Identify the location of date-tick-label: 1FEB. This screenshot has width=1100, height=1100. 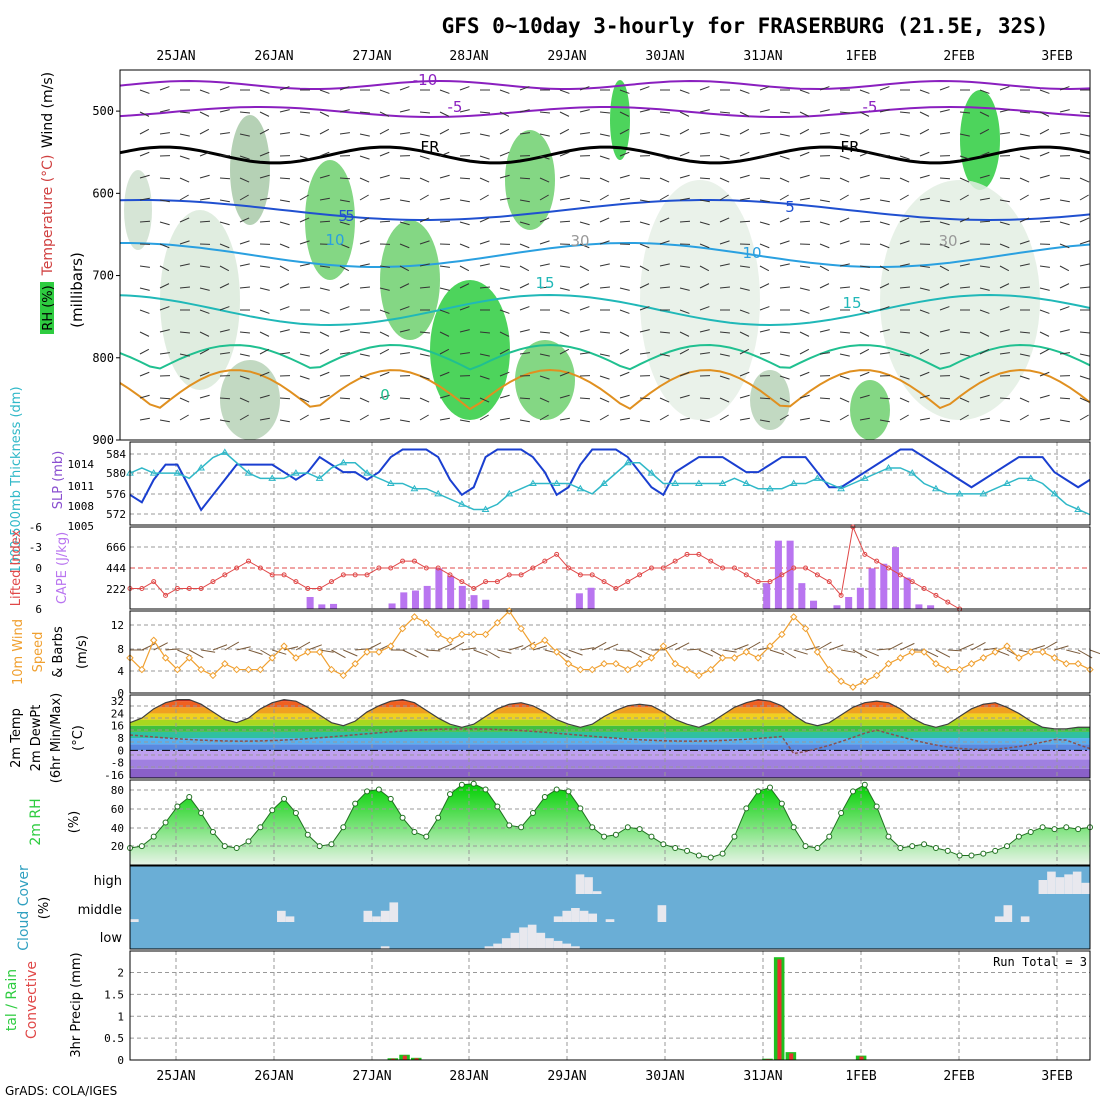
(860, 56).